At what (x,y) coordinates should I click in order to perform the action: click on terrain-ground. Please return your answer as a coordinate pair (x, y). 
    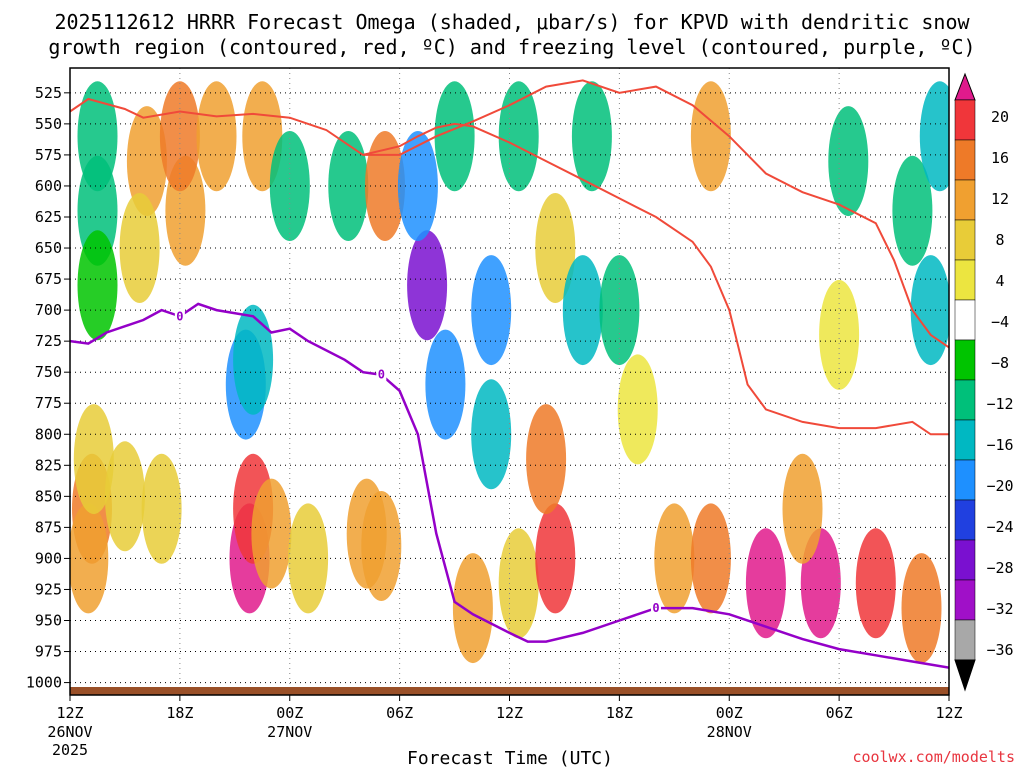
    Looking at the image, I should click on (509, 691).